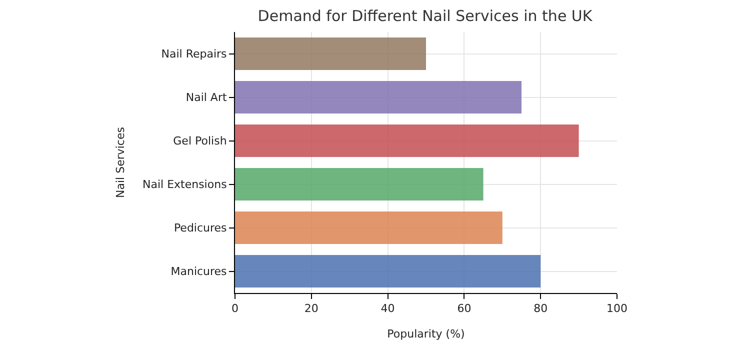  What do you see at coordinates (387, 309) in the screenshot?
I see `x-tick-label: 40` at bounding box center [387, 309].